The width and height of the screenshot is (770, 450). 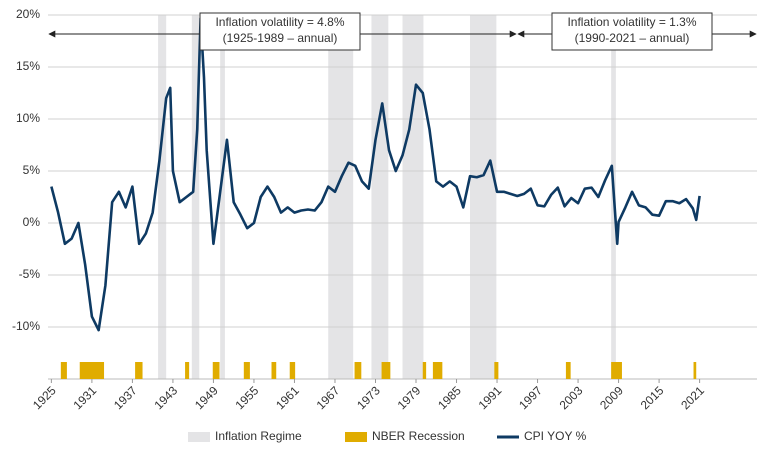 I want to click on x-tick-label: 1967, so click(x=328, y=397).